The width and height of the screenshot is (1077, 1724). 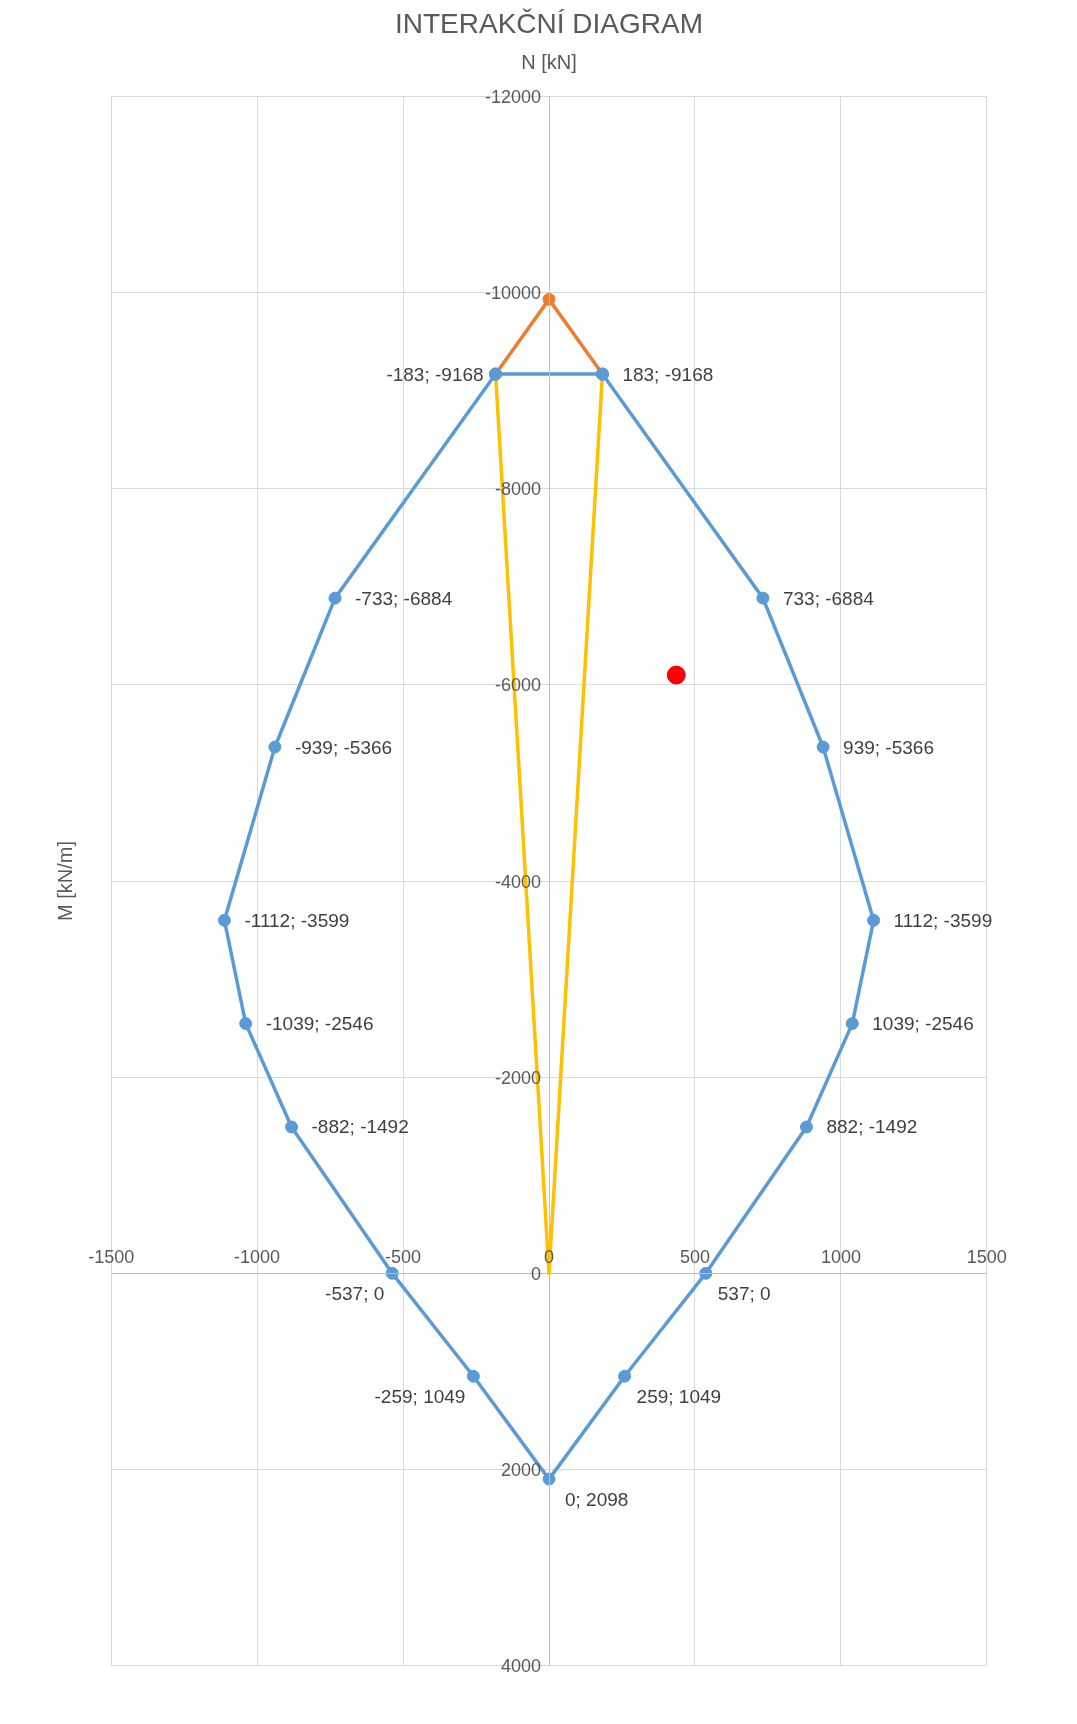 I want to click on data-label: 183; -9168, so click(x=668, y=374).